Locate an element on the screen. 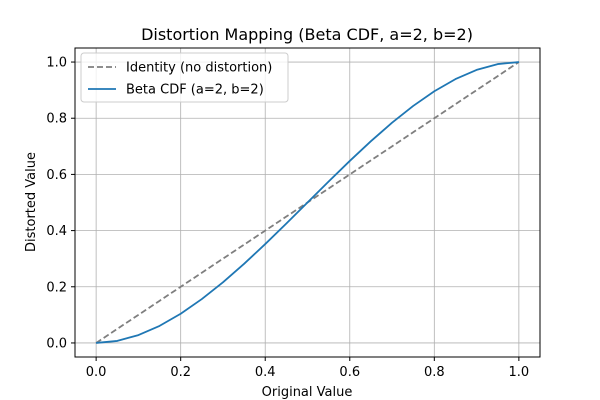 This screenshot has width=600, height=400. y-axis-label: Distorted Value is located at coordinates (31, 202).